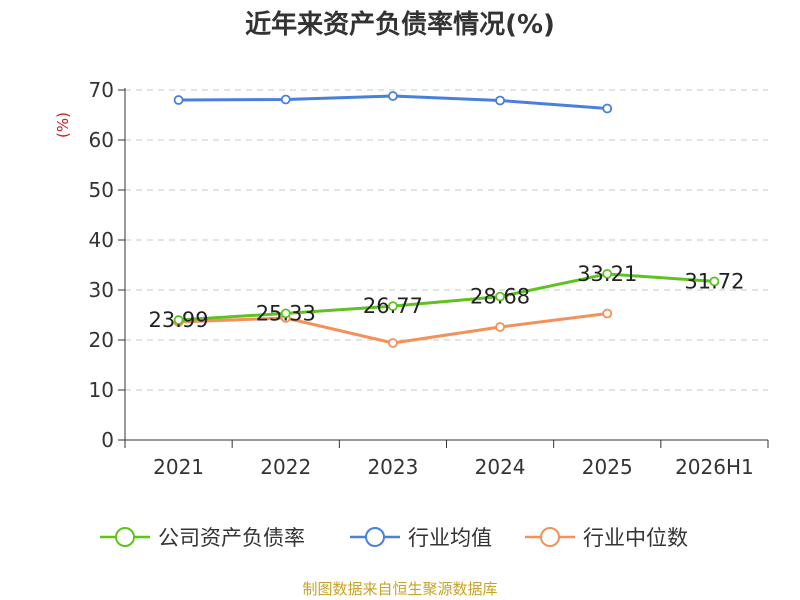 The image size is (800, 600). Describe the element at coordinates (101, 140) in the screenshot. I see `y-tick-label: 60` at that location.